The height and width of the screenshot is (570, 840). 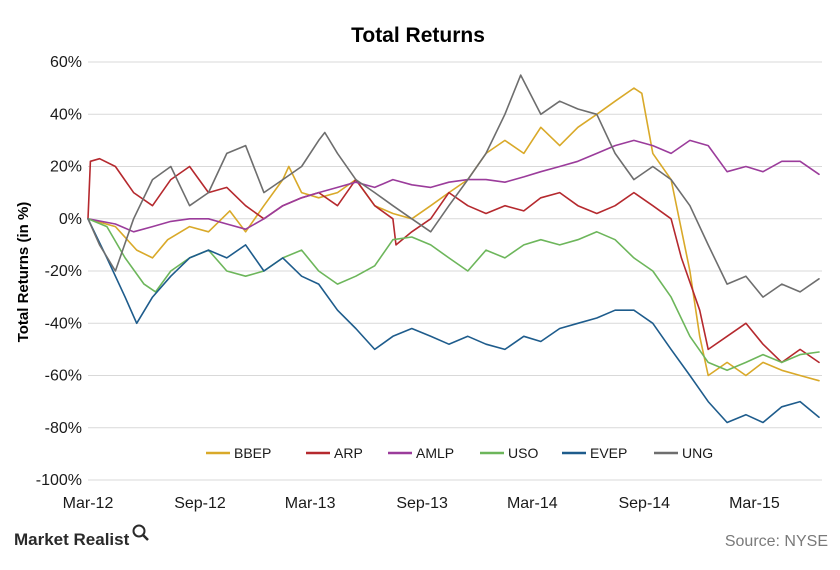 I want to click on y-tick-label: 60%, so click(x=66, y=62).